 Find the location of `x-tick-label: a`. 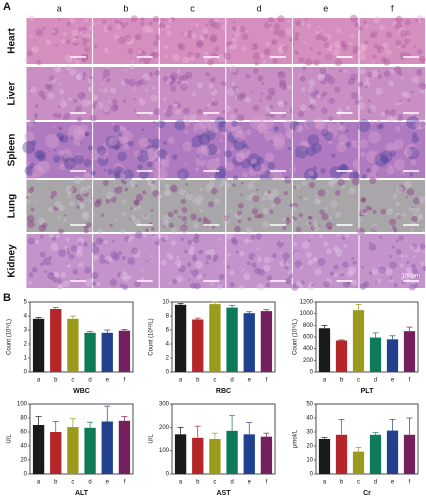

x-tick-label: a is located at coordinates (39, 483).